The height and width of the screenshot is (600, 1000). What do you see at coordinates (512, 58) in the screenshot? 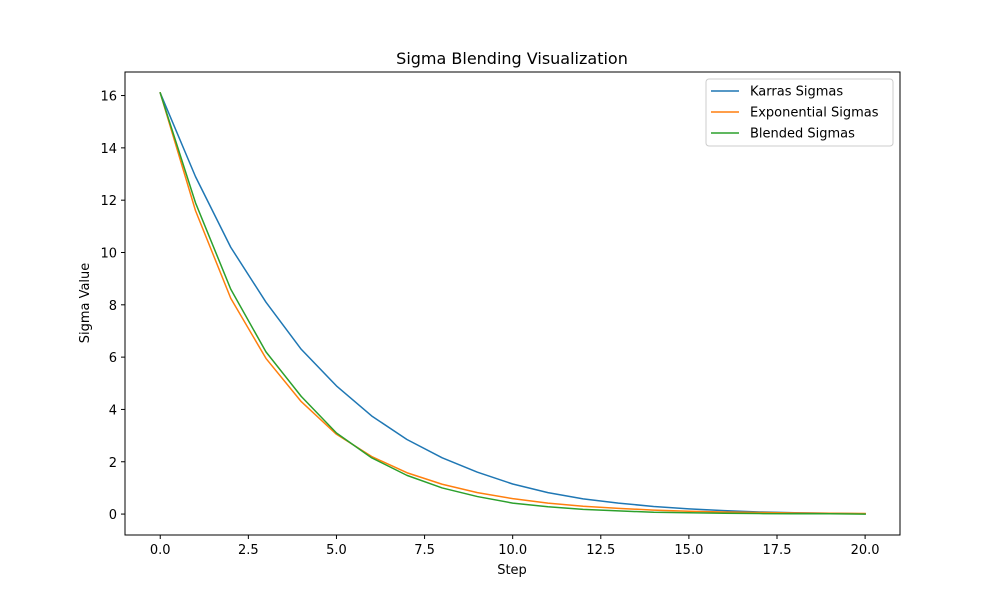
I see `chart-title: Sigma Blending Visualization` at bounding box center [512, 58].